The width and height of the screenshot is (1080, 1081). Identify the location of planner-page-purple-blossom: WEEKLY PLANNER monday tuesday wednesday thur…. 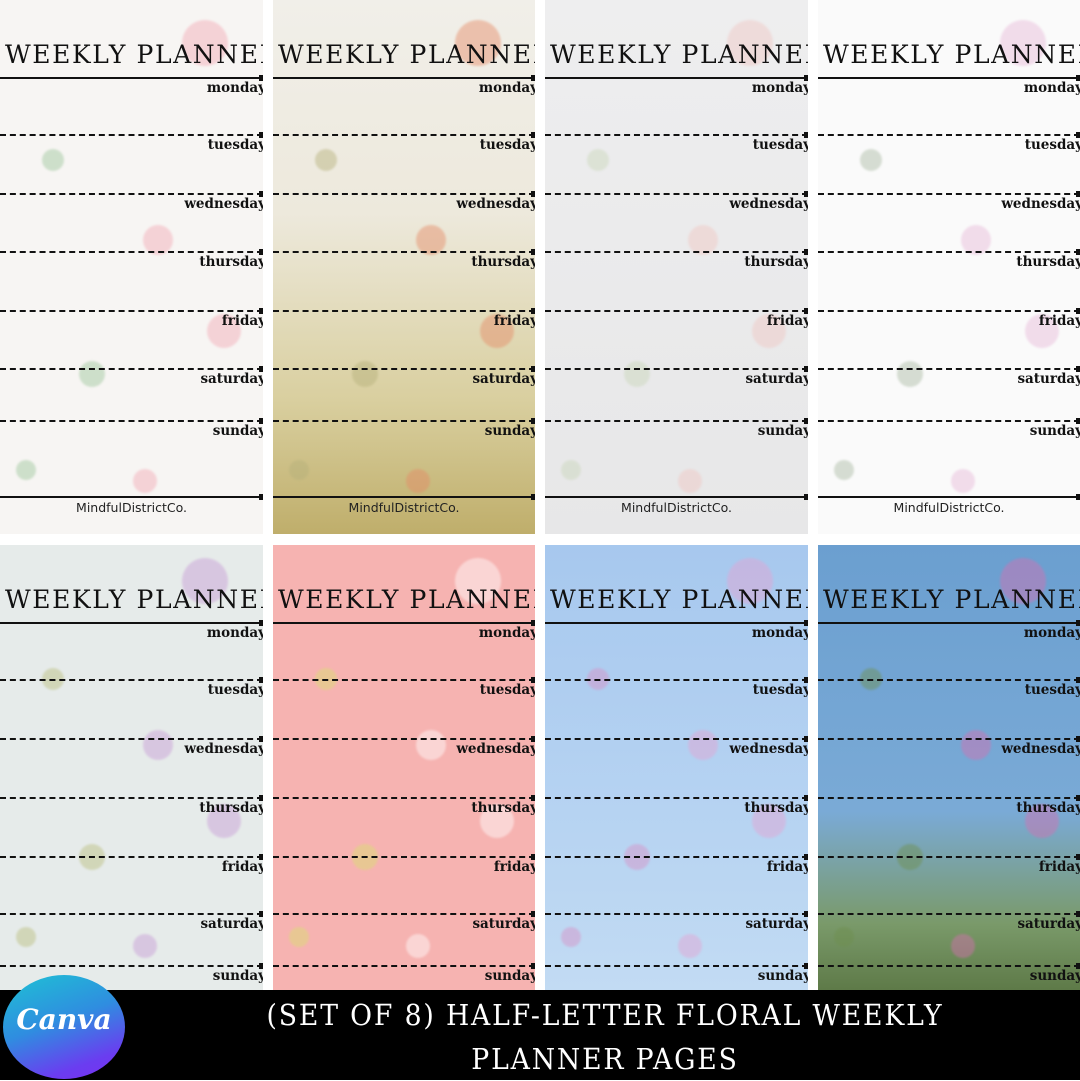
(131, 767).